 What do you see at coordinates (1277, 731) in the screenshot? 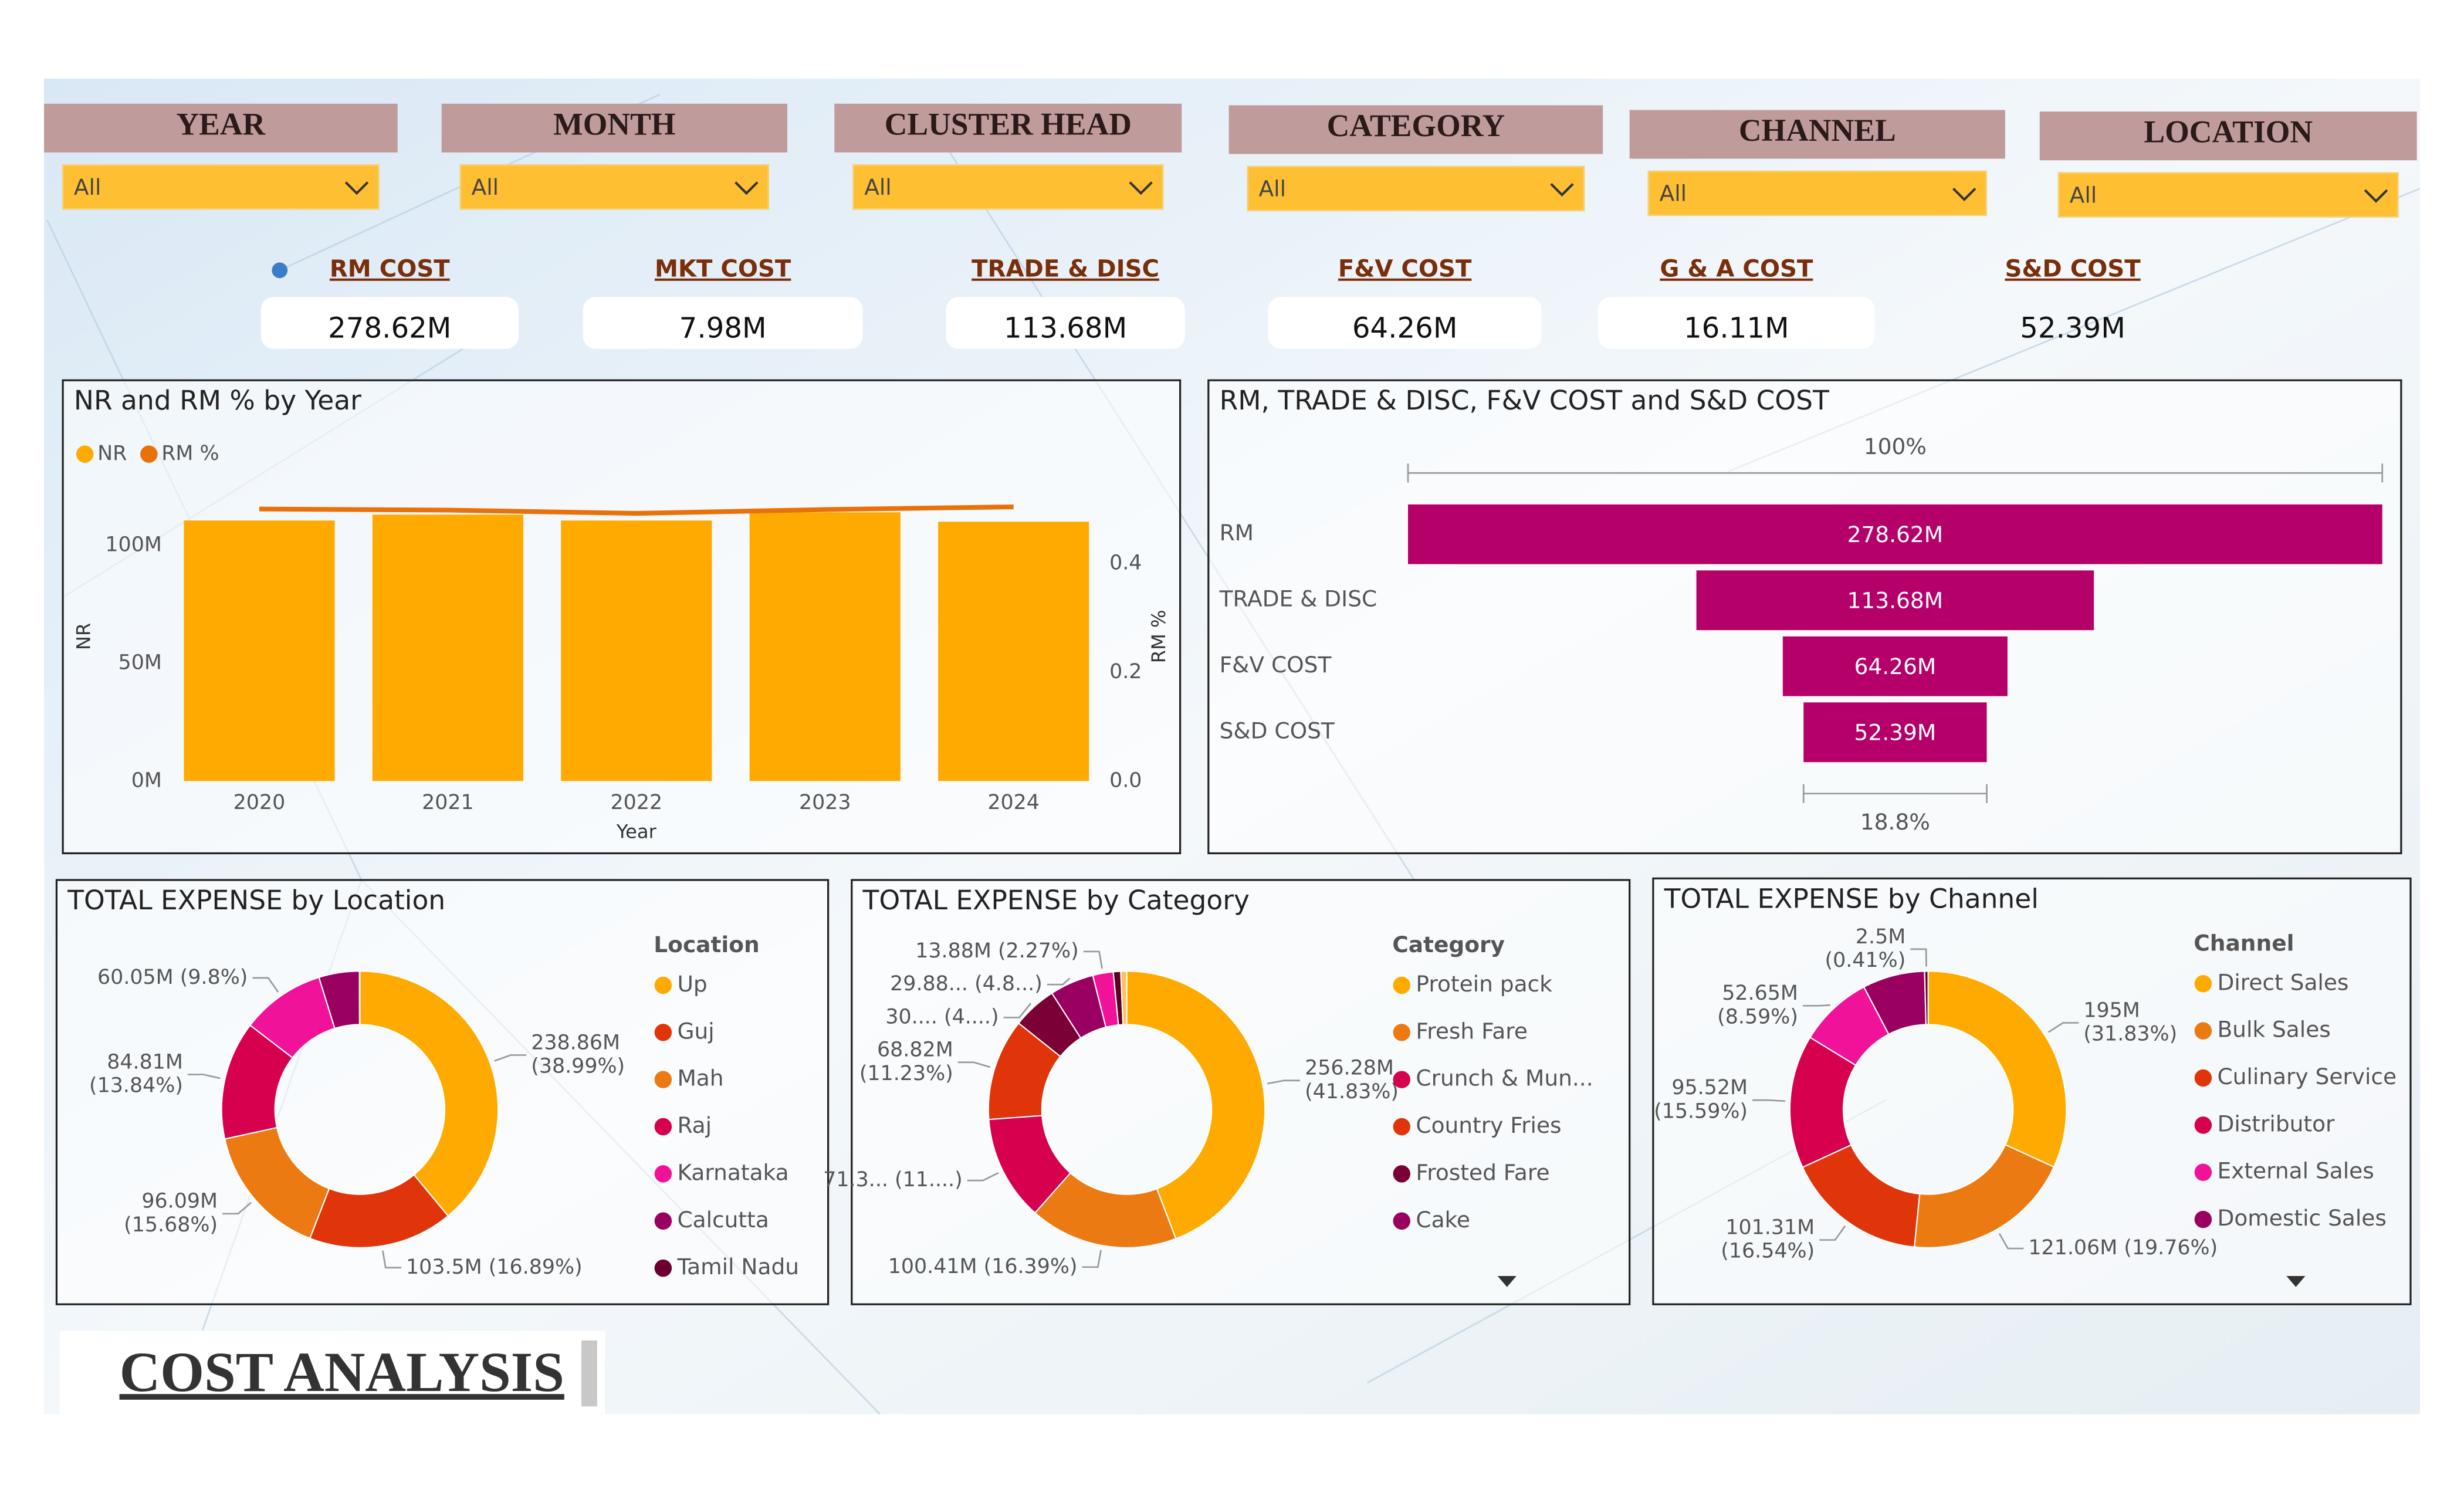
I see `funnel-category: S&D COST` at bounding box center [1277, 731].